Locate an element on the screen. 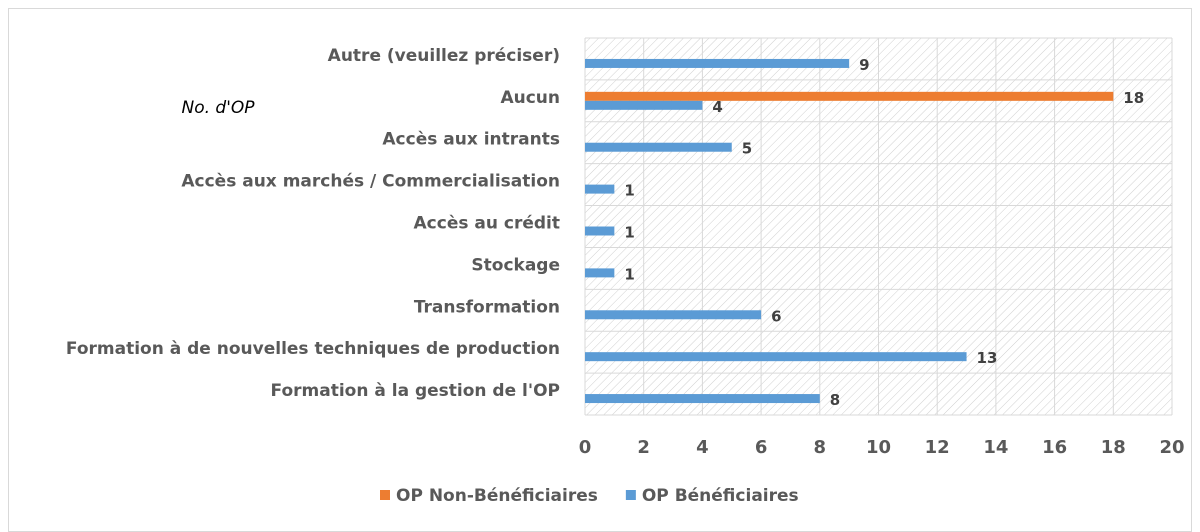  x-tick-label: 10 is located at coordinates (878, 447).